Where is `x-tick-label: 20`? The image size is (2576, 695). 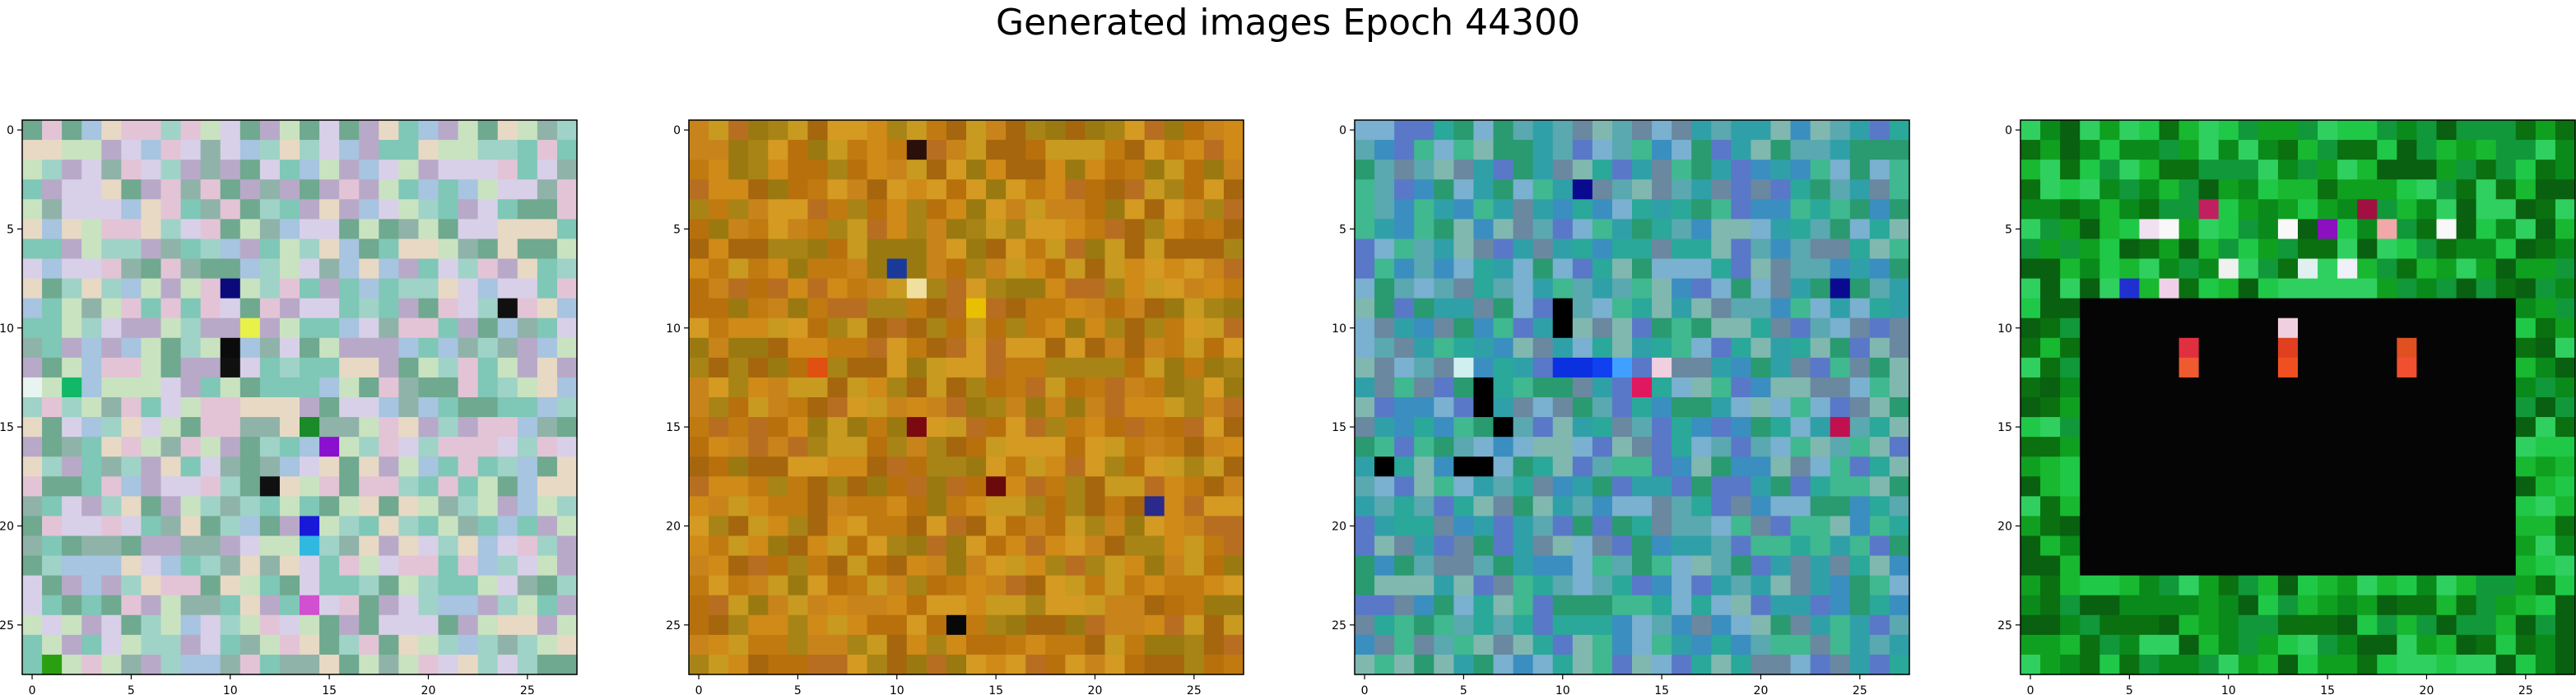 x-tick-label: 20 is located at coordinates (1095, 689).